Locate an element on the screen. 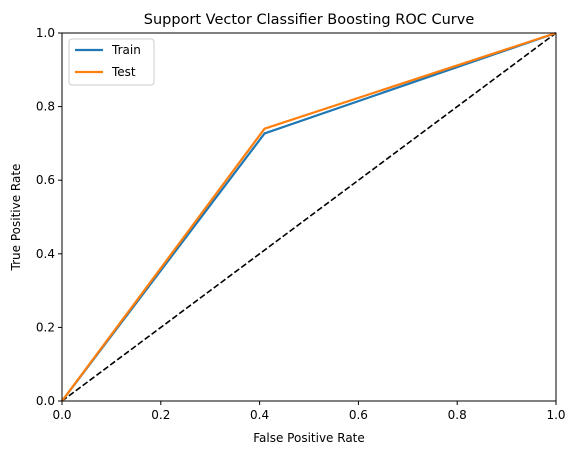 This screenshot has width=578, height=455. x-tick-label: 0.0 is located at coordinates (61, 415).